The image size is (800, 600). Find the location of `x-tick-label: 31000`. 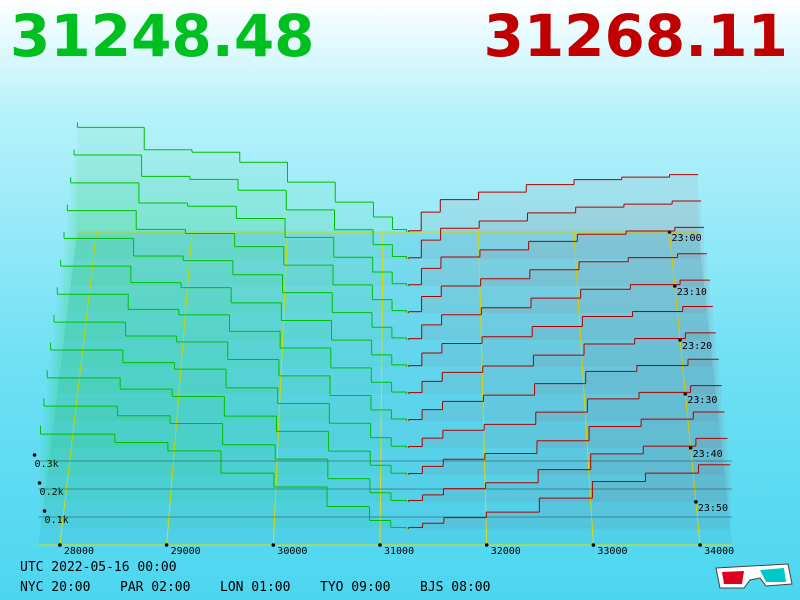

x-tick-label: 31000 is located at coordinates (399, 551).